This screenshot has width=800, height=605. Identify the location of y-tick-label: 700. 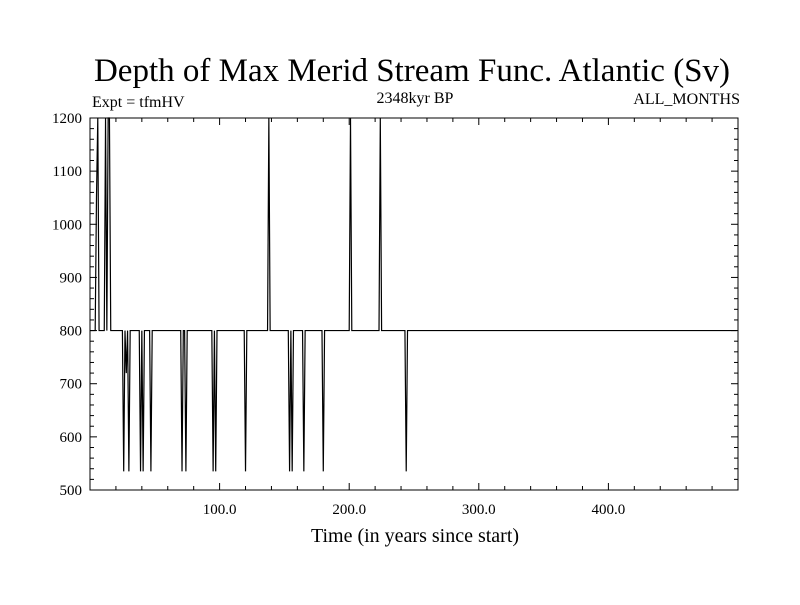
(71, 385).